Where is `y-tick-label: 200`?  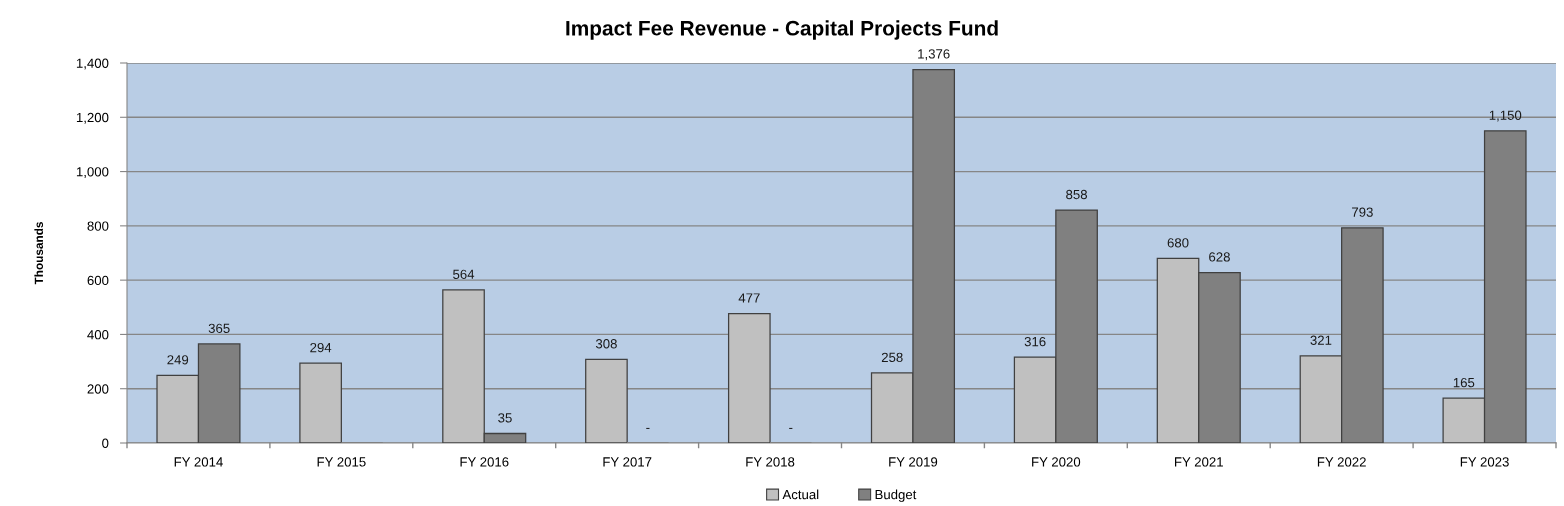
y-tick-label: 200 is located at coordinates (98, 389).